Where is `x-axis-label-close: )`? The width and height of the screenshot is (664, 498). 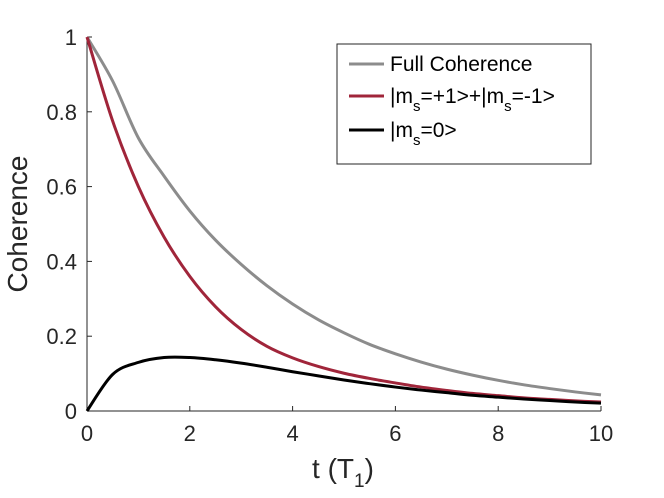 x-axis-label-close: ) is located at coordinates (369, 468).